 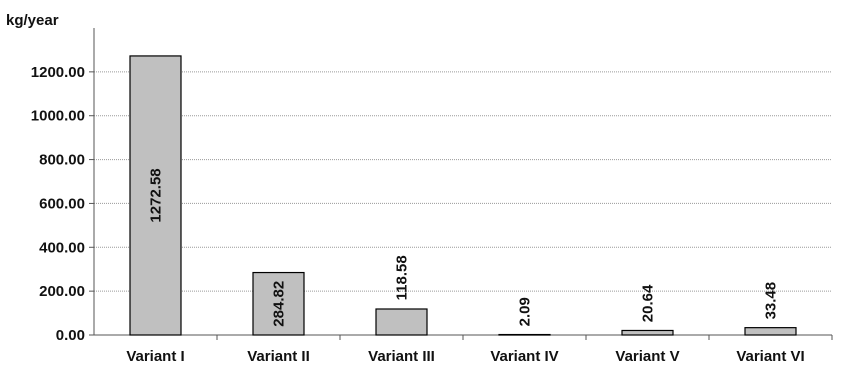 I want to click on y-tick-label: 200.00, so click(x=62, y=291).